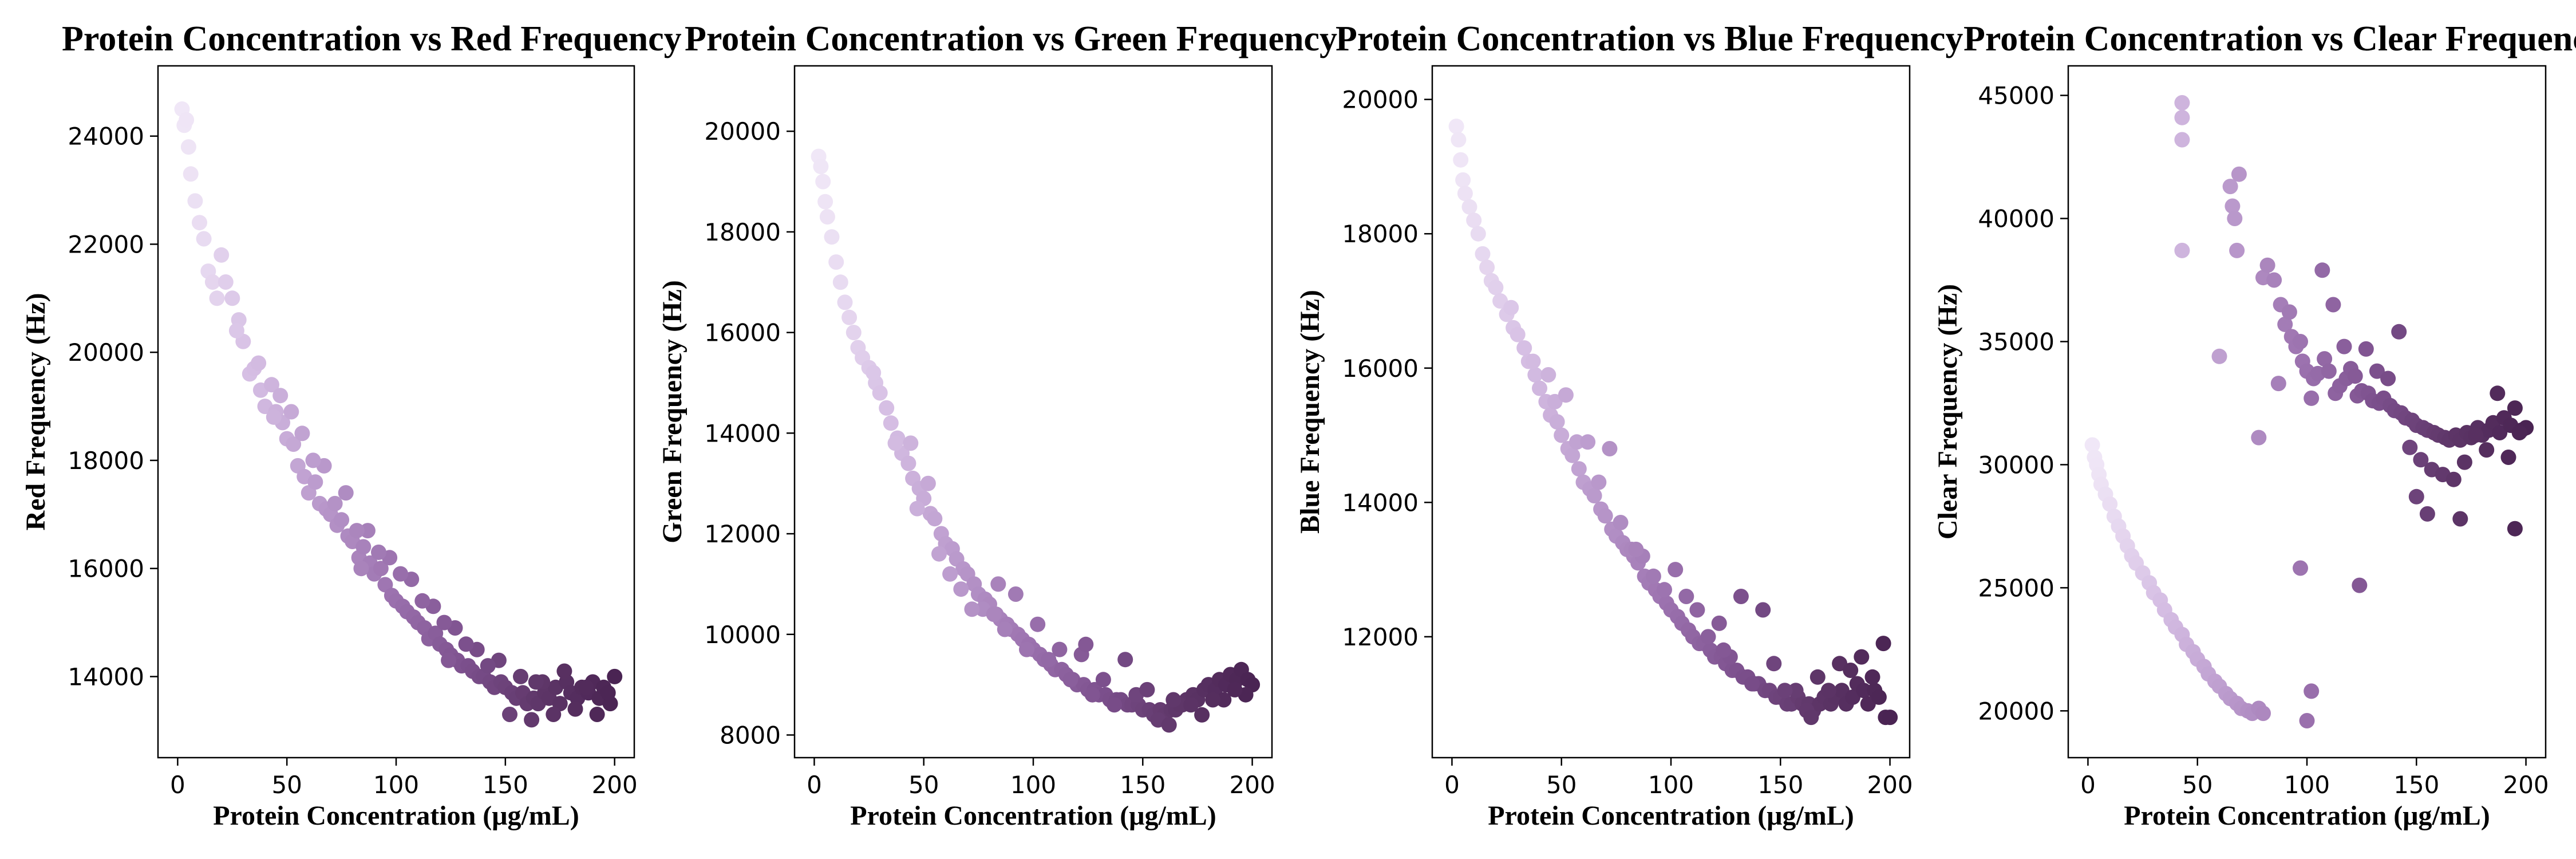 This screenshot has height=859, width=2576. What do you see at coordinates (1890, 785) in the screenshot?
I see `blue-x-tick-label: 200` at bounding box center [1890, 785].